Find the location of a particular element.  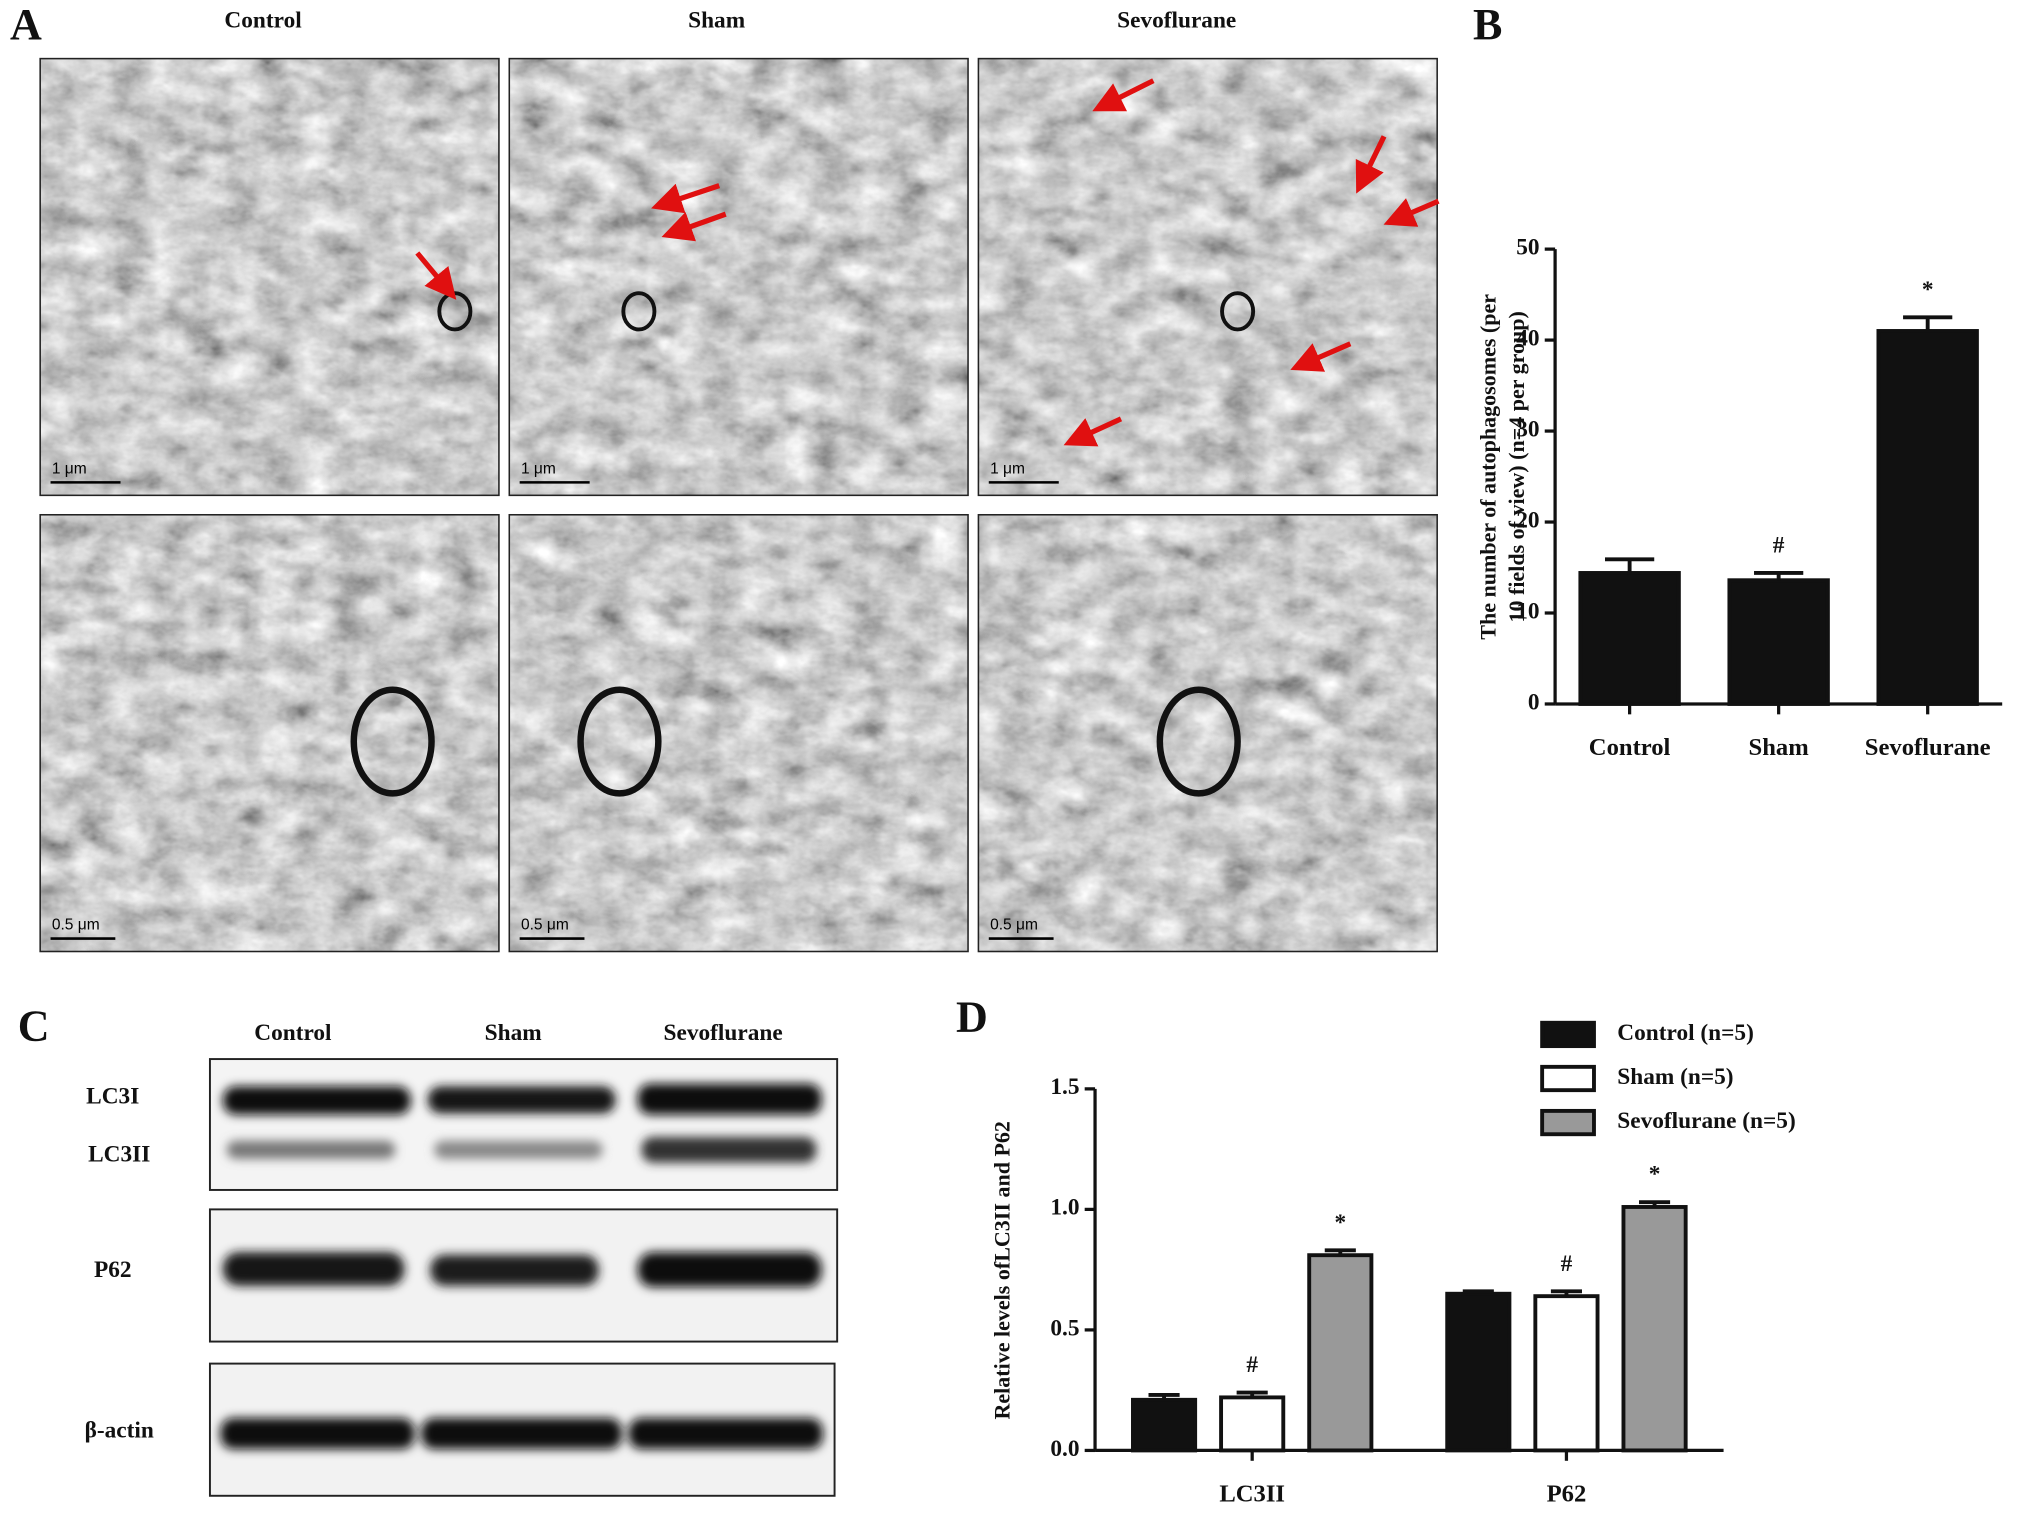

y-axis-label: 10 fields of view) (n=4 per group) is located at coordinates (1516, 466).